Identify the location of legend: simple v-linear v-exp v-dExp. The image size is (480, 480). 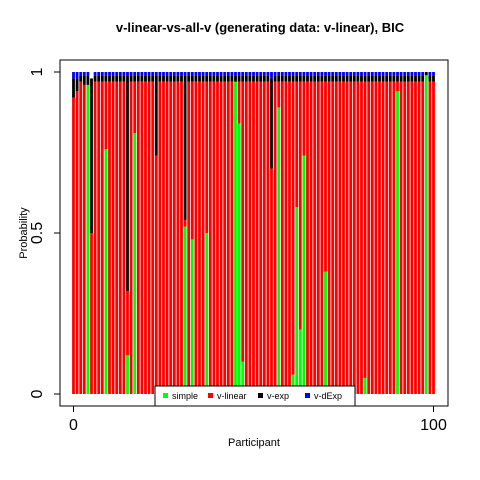
(255, 396).